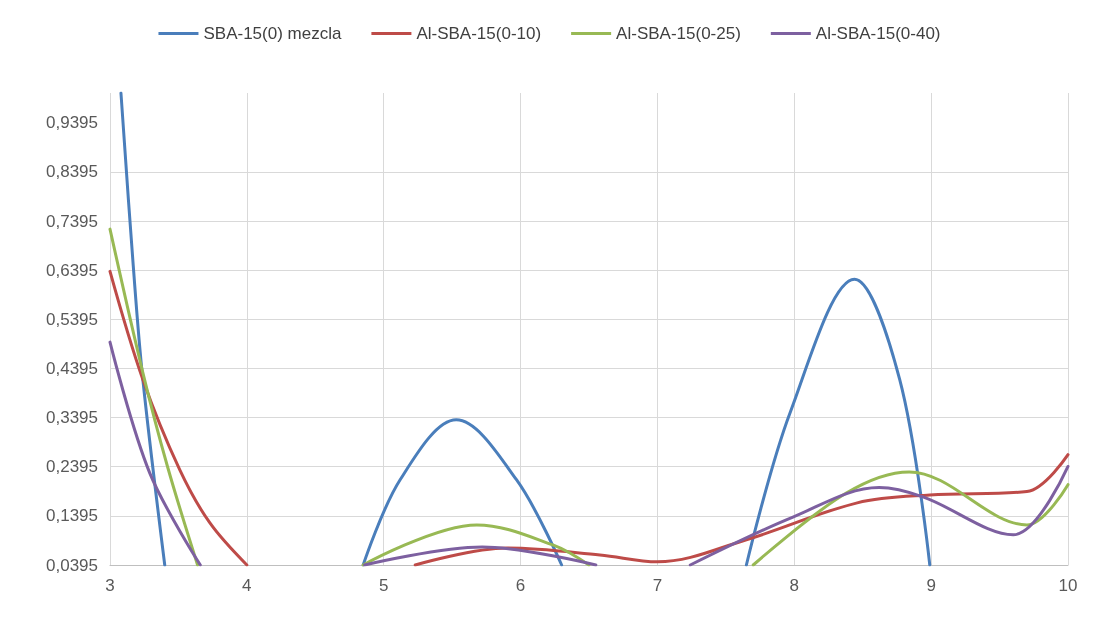  What do you see at coordinates (520, 585) in the screenshot?
I see `x-tick-label: 6` at bounding box center [520, 585].